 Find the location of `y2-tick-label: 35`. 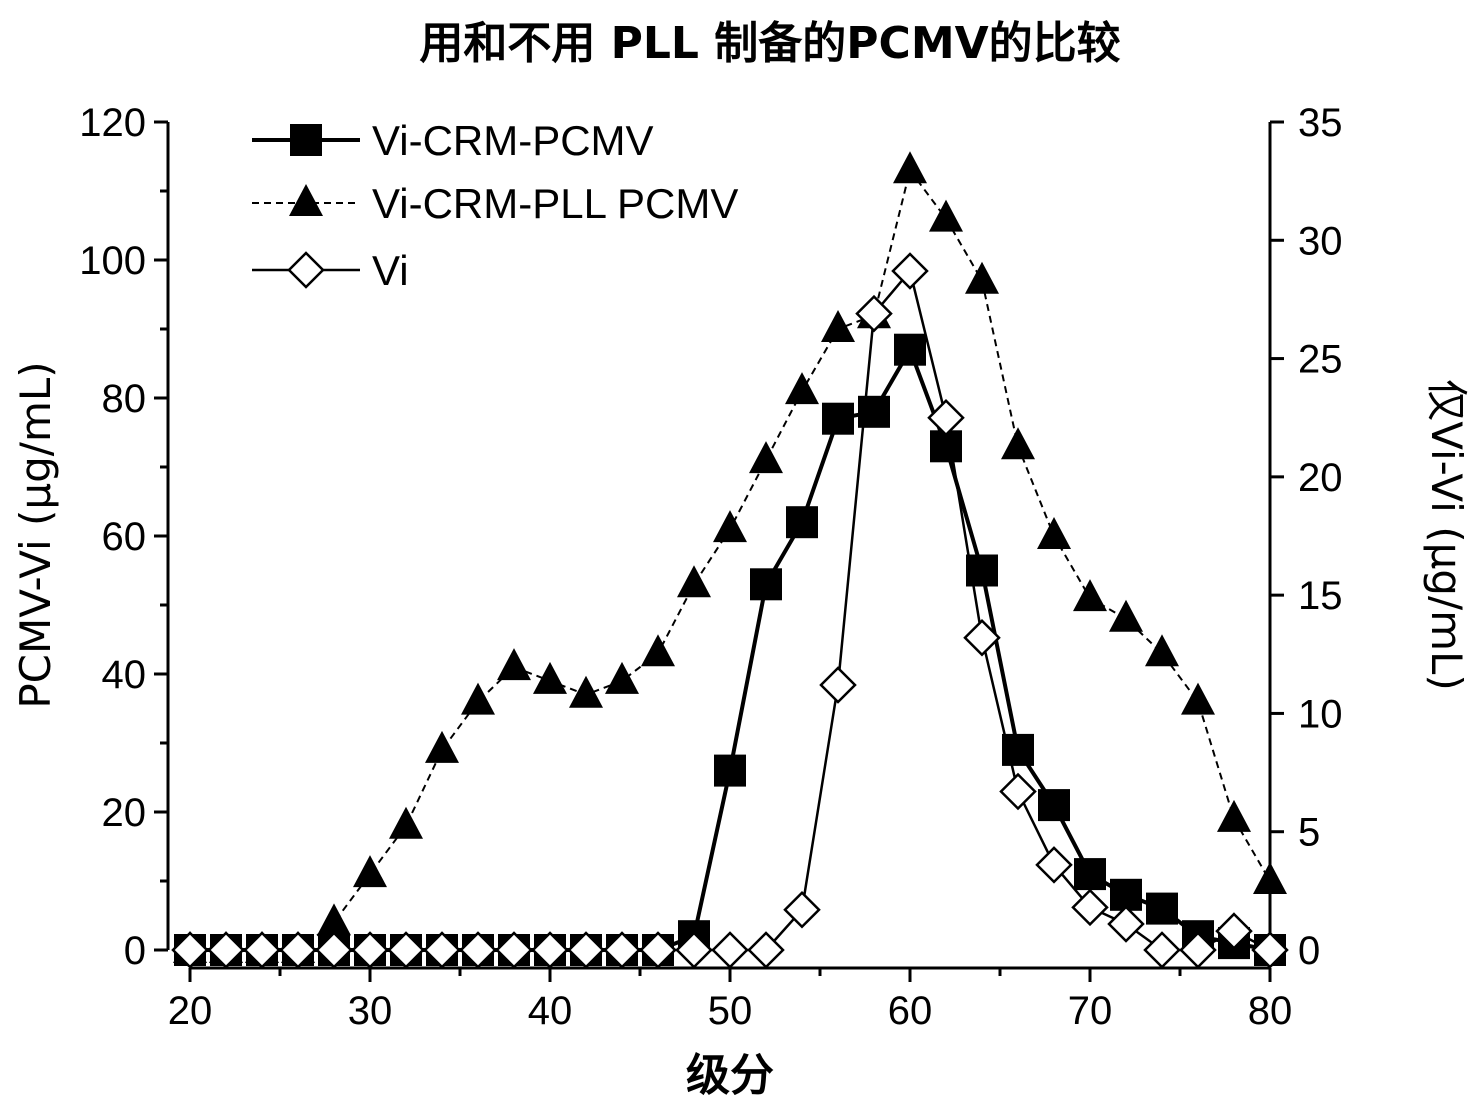

y2-tick-label: 35 is located at coordinates (1320, 123).